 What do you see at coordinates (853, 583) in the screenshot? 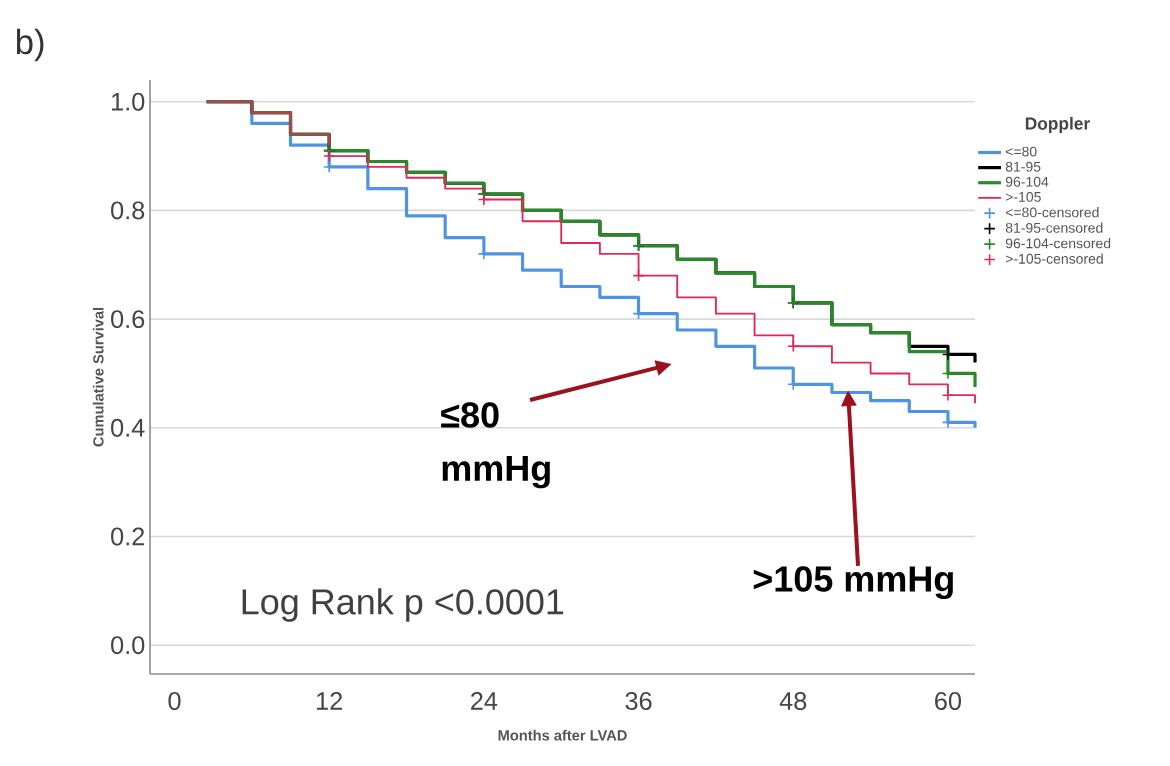
I see `annotation: >105 mmHg` at bounding box center [853, 583].